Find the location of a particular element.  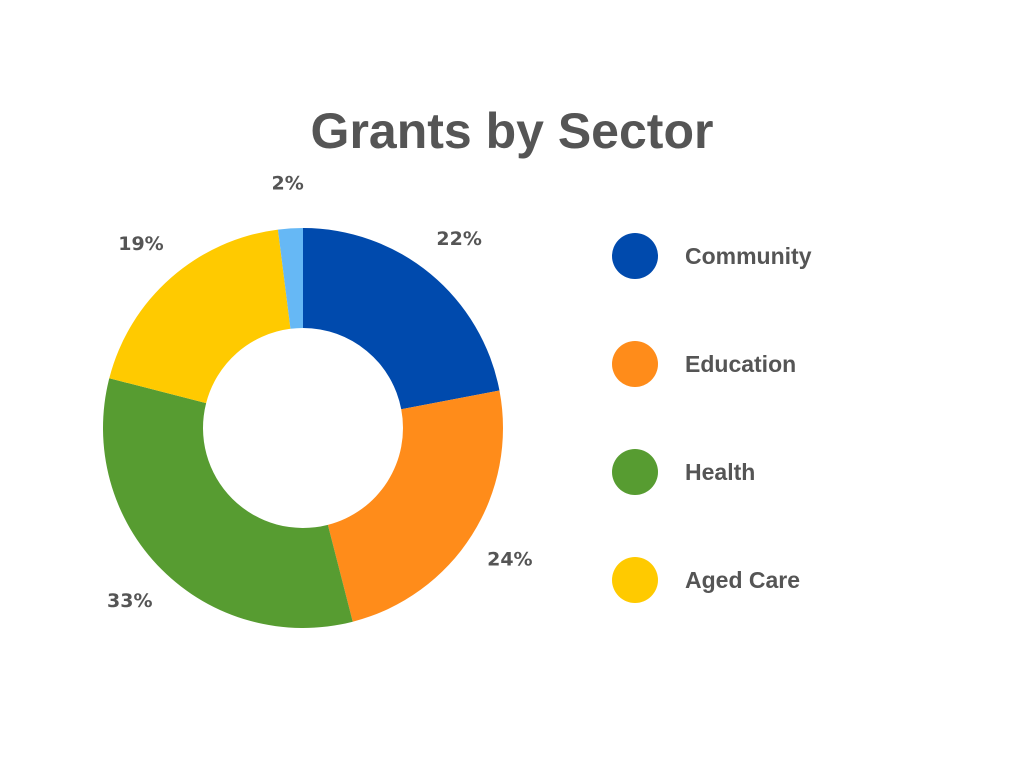

legend-item-community: Community is located at coordinates (712, 256).